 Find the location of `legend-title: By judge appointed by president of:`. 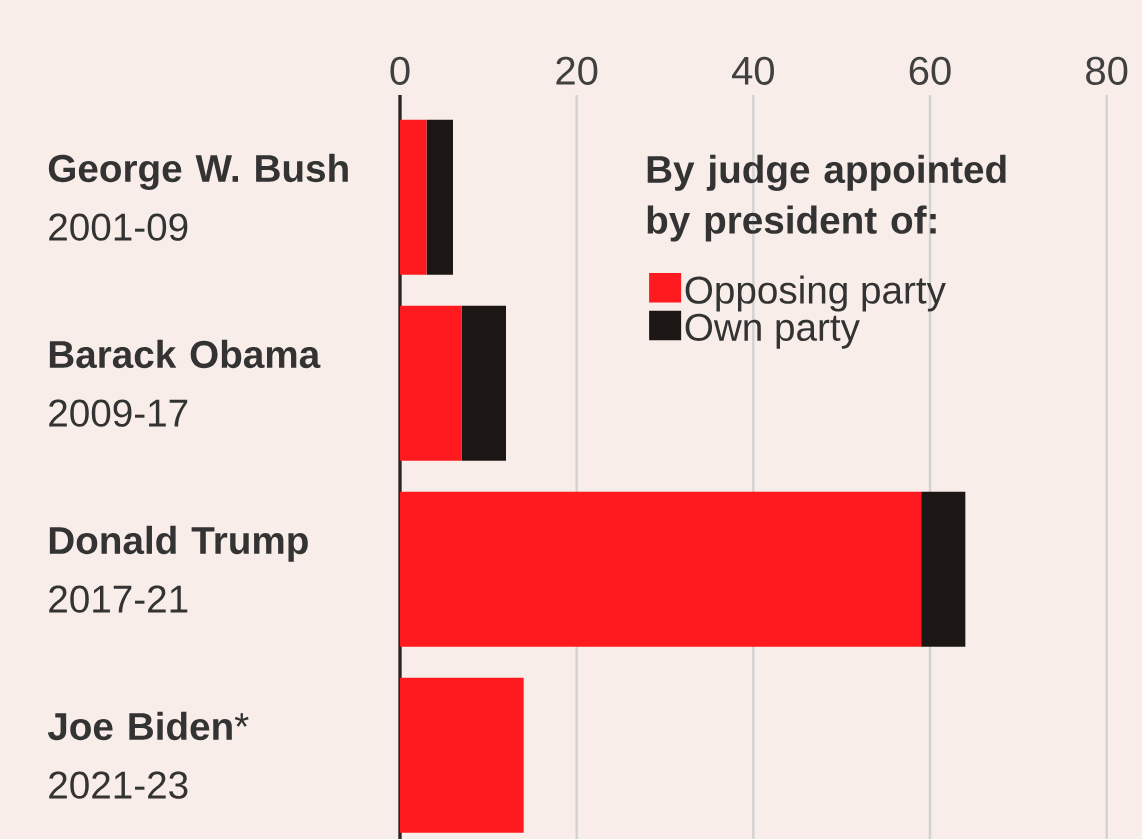

legend-title: By judge appointed by president of: is located at coordinates (826, 198).